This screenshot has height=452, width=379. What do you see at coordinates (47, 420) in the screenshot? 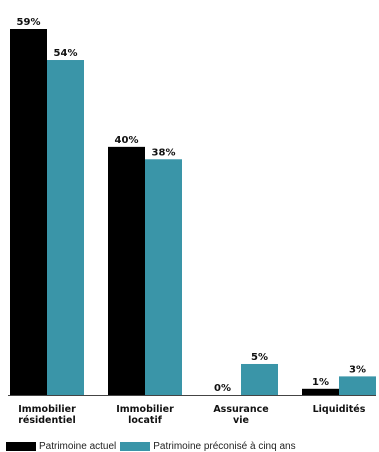
I see `category-label-0-1: résidentiel` at bounding box center [47, 420].